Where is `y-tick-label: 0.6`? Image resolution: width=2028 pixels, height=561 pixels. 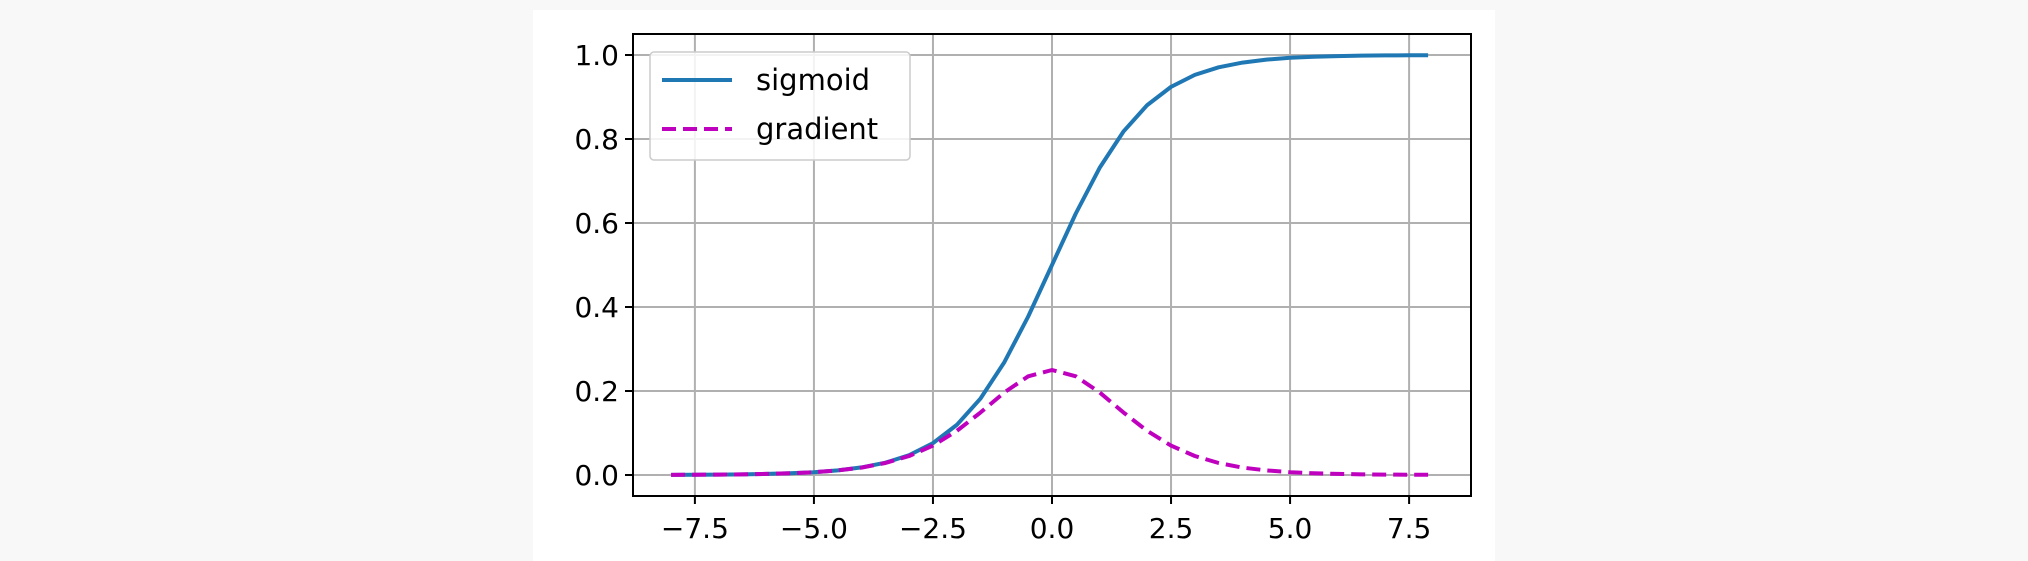
y-tick-label: 0.6 is located at coordinates (596, 223).